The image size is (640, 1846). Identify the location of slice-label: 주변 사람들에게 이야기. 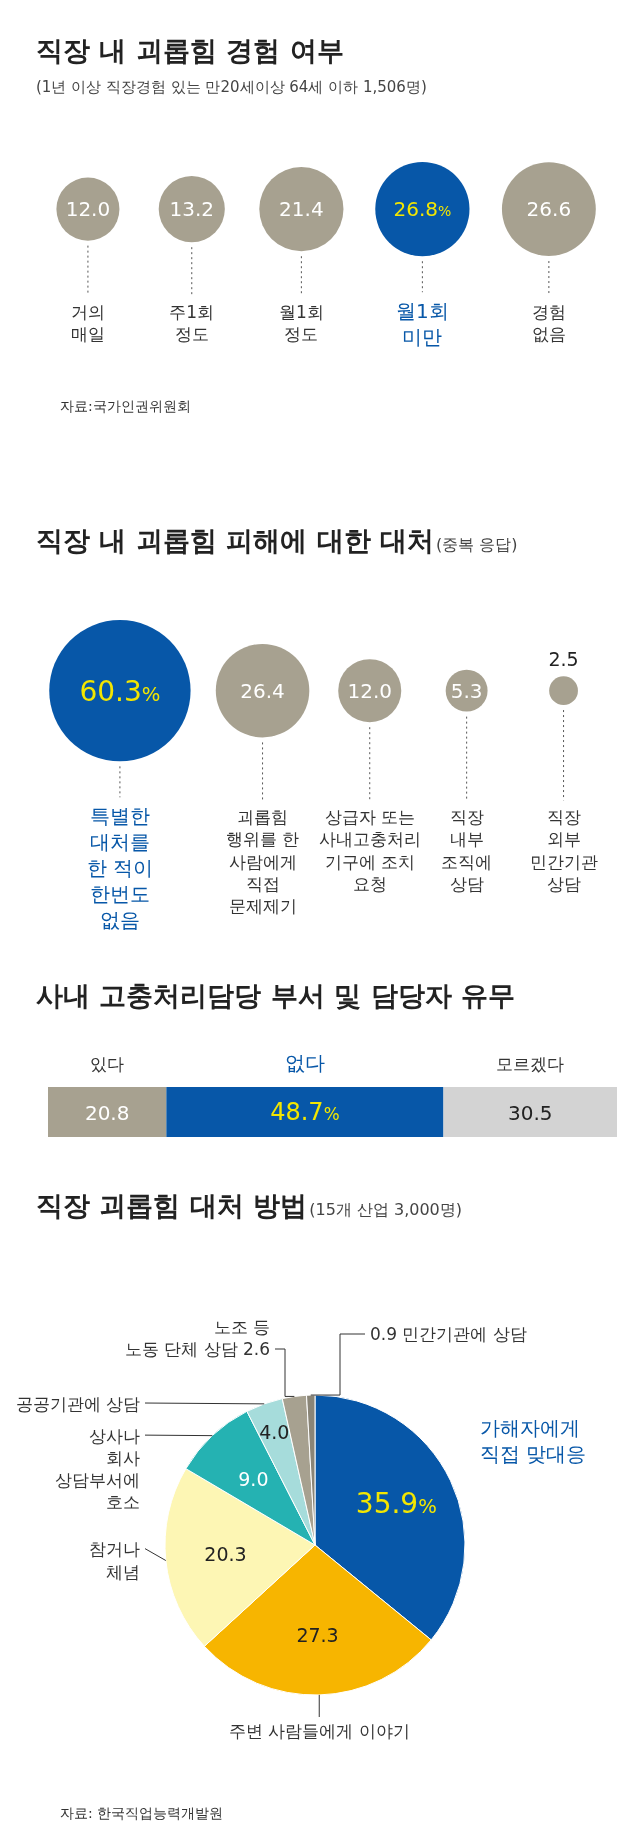
(319, 1731).